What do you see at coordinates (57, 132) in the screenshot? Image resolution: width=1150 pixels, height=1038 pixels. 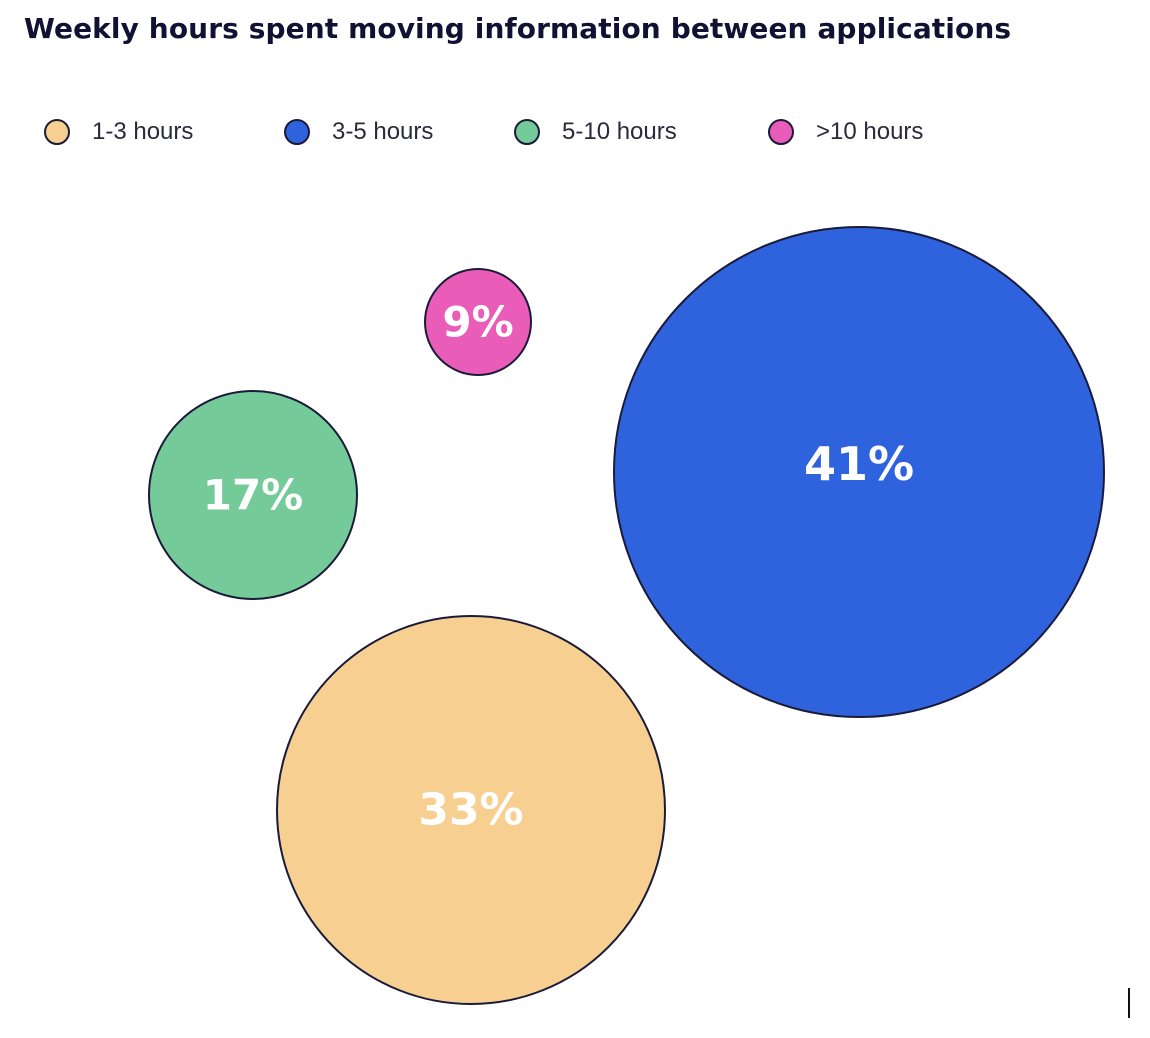 I see `legend-swatch-1-3-hours` at bounding box center [57, 132].